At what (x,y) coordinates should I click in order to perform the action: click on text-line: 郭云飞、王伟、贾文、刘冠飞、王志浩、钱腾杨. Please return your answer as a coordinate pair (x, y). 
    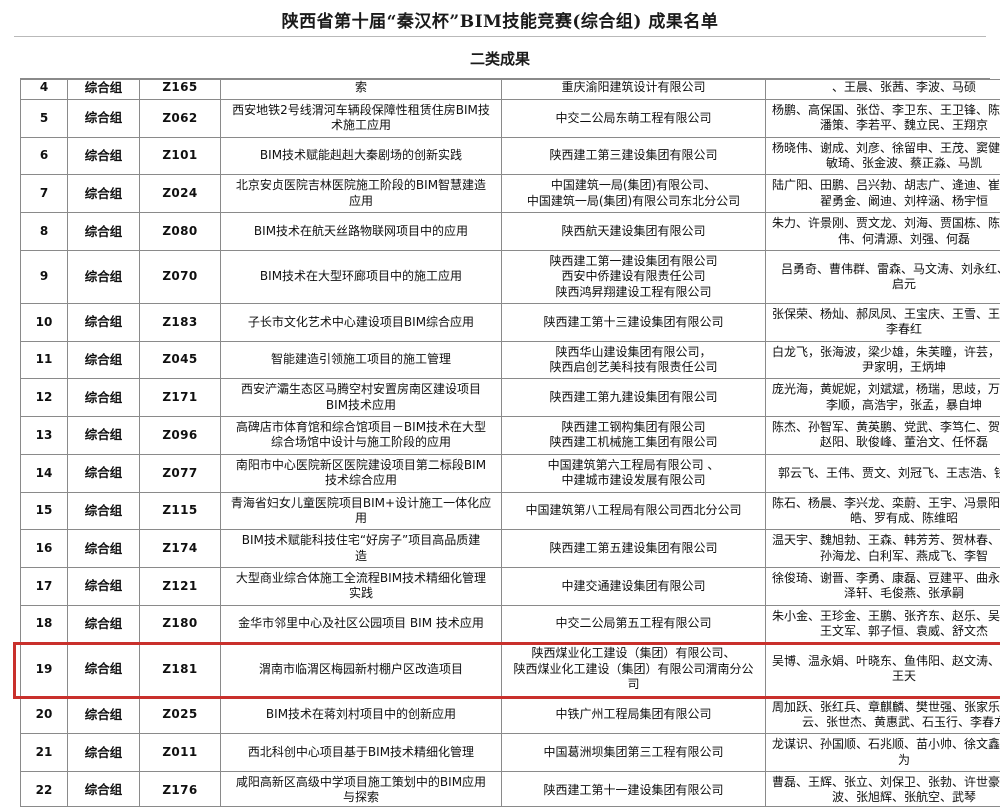
    Looking at the image, I should click on (888, 472).